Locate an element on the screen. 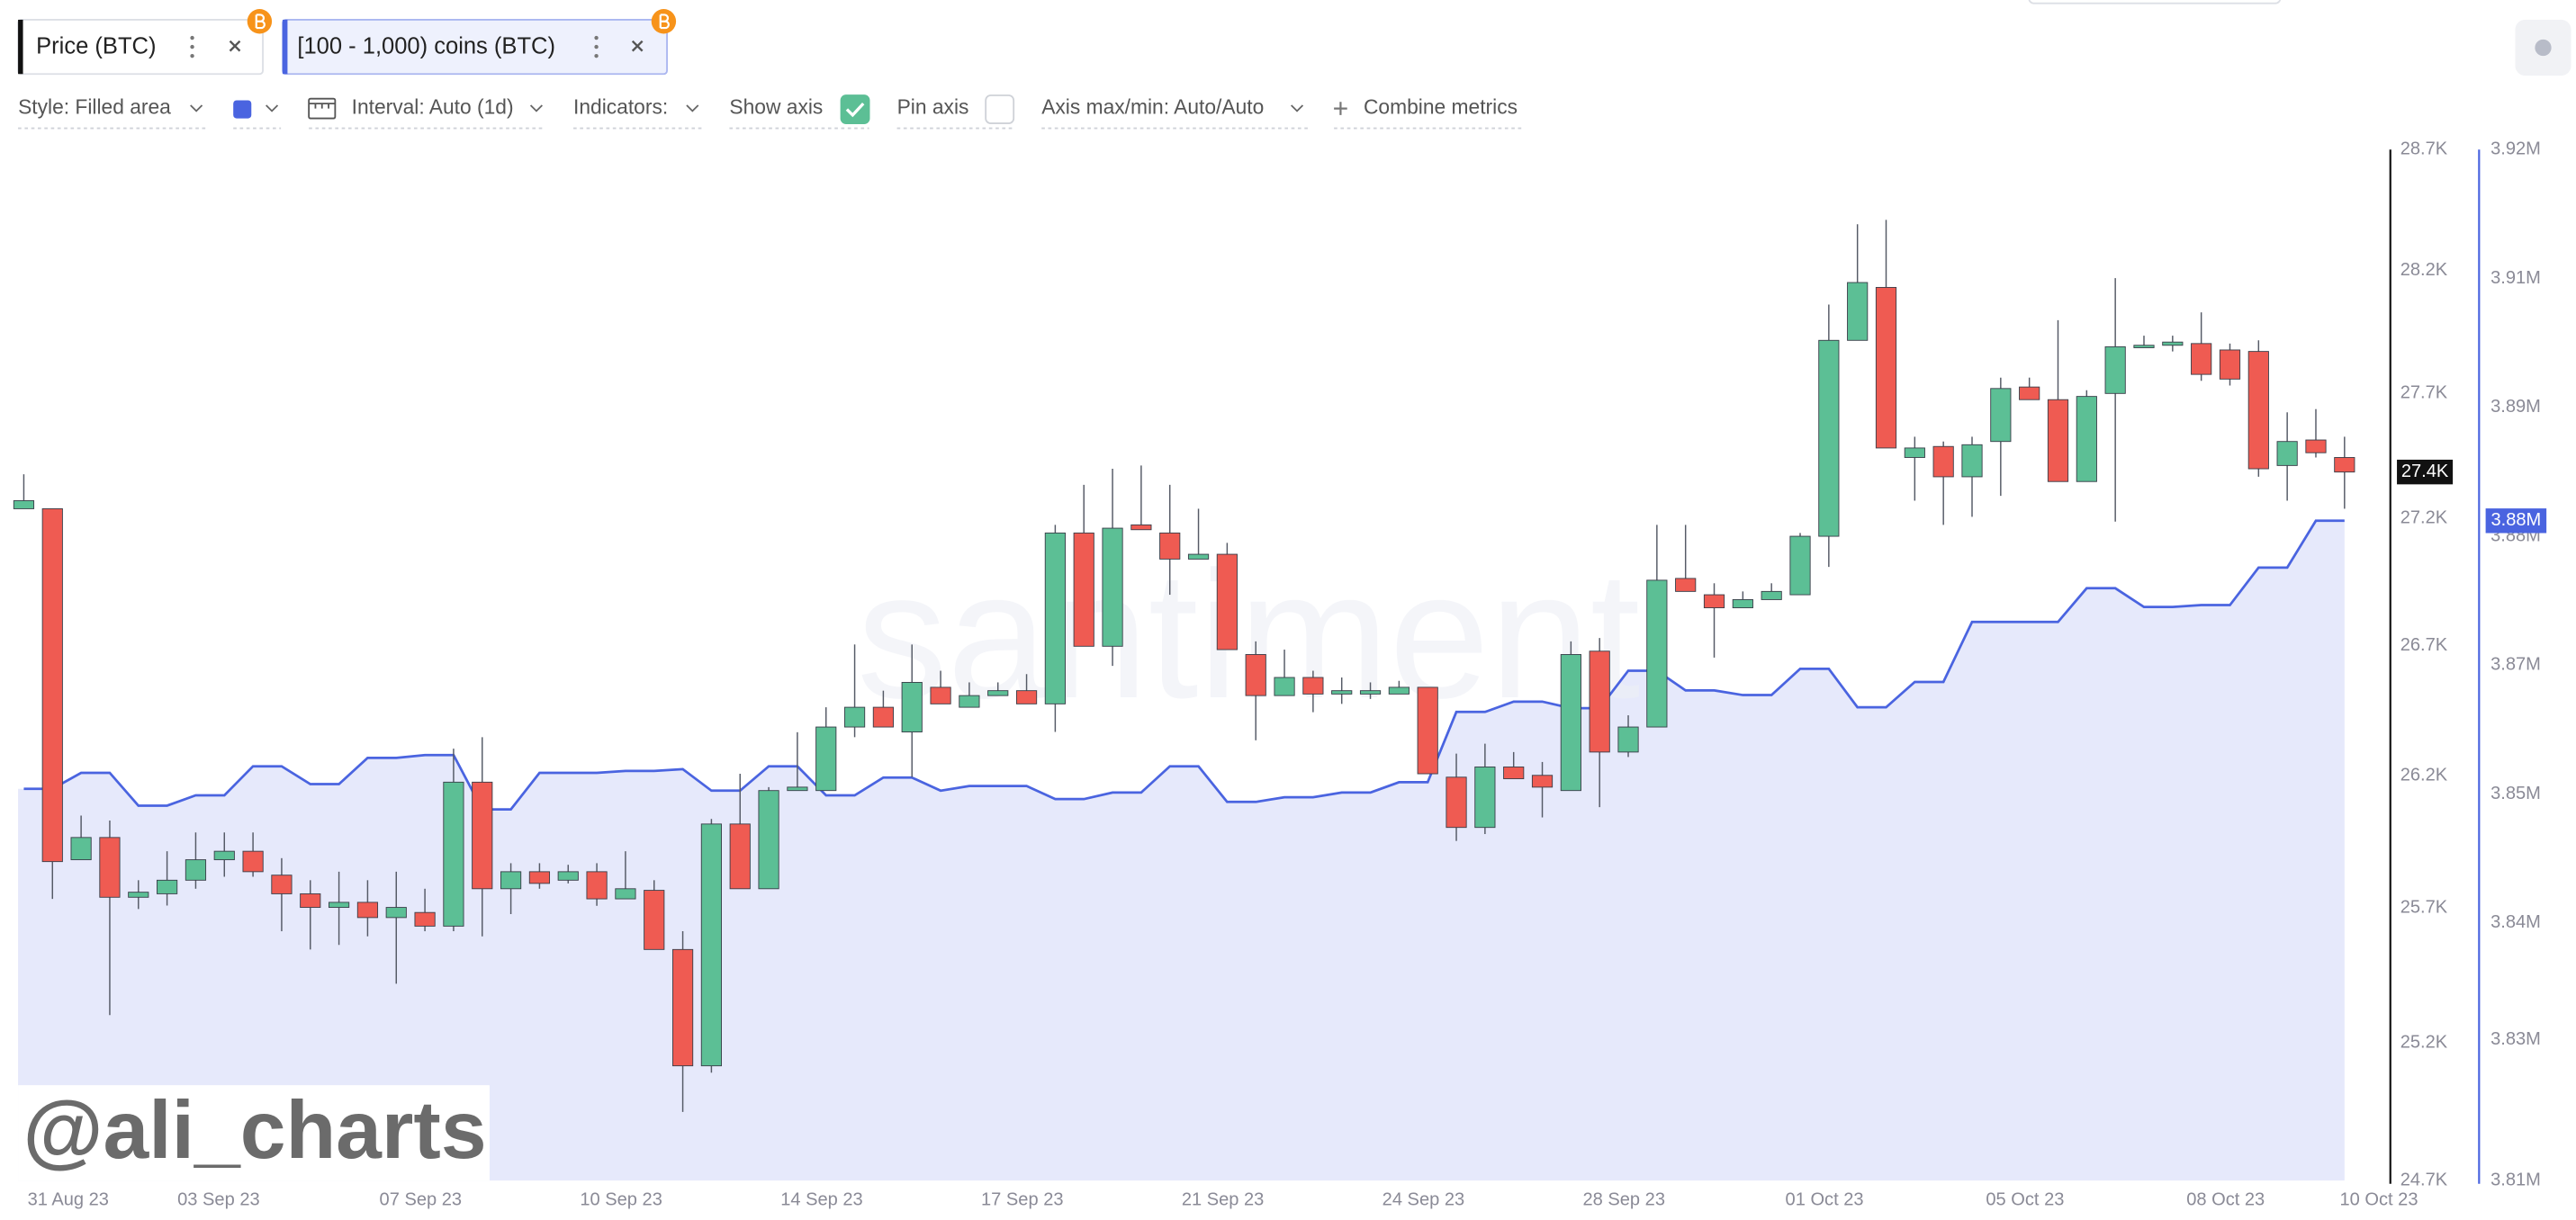 Image resolution: width=2576 pixels, height=1220 pixels. y2-tick-label: 3.84M is located at coordinates (2515, 922).